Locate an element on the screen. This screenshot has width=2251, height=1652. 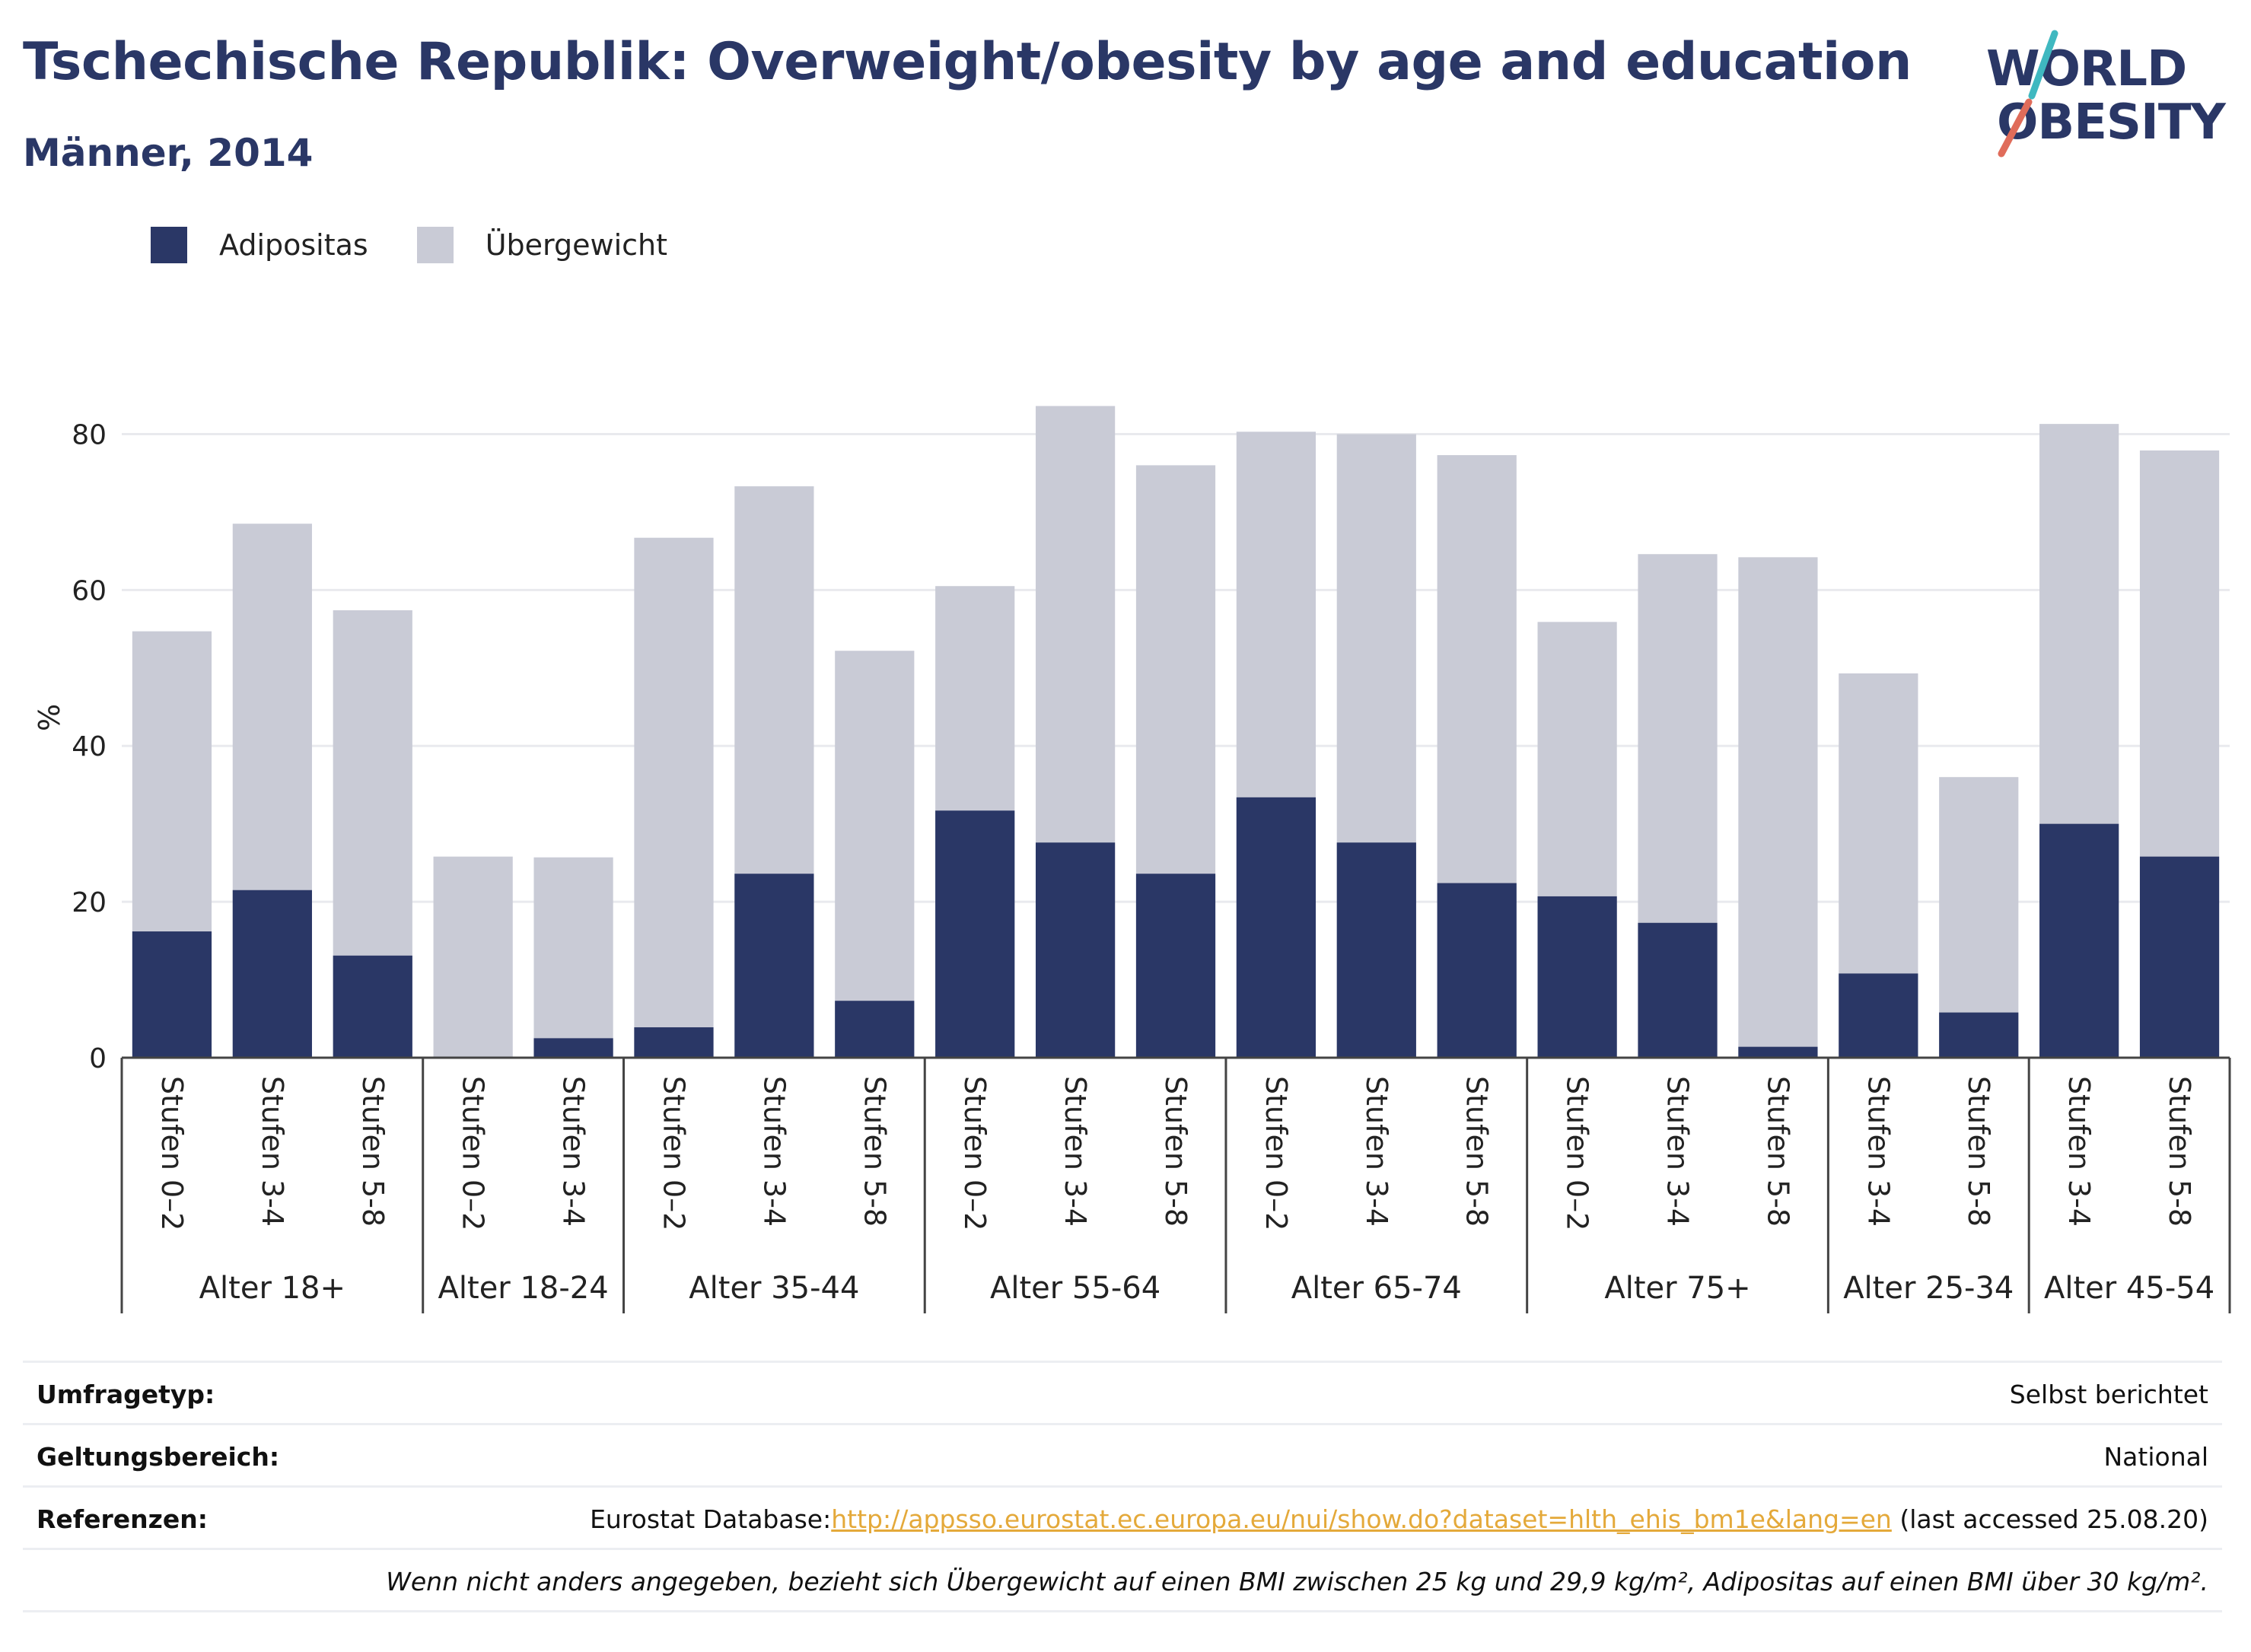
group-label: Alter 55-64 is located at coordinates (1075, 1288).